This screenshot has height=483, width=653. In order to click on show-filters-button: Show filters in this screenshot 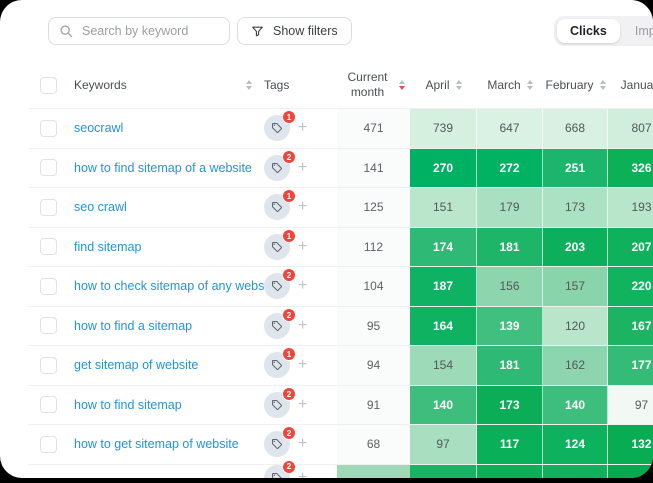, I will do `click(294, 31)`.